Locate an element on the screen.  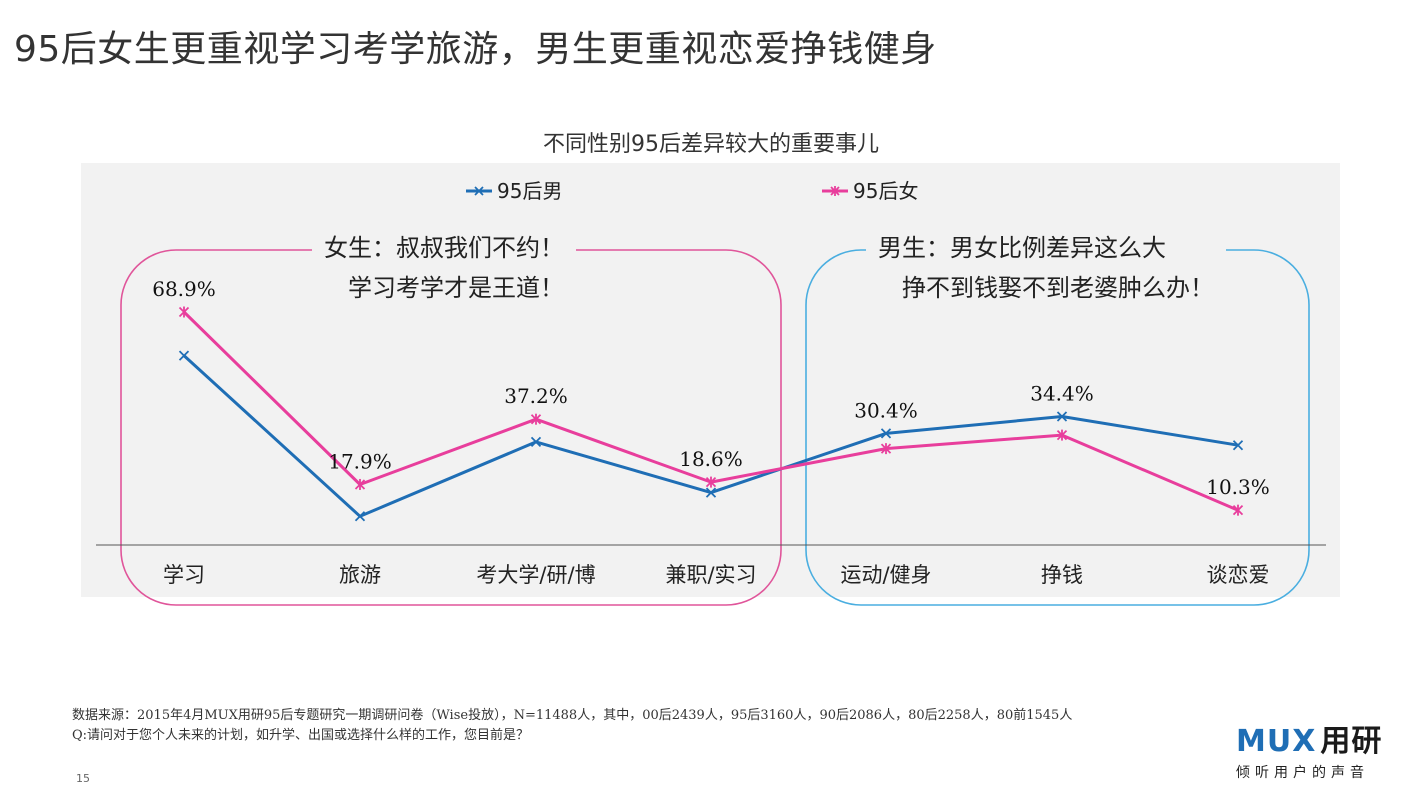
callout-male-line-1: 男生：男女比例差异这么大 is located at coordinates (1022, 248).